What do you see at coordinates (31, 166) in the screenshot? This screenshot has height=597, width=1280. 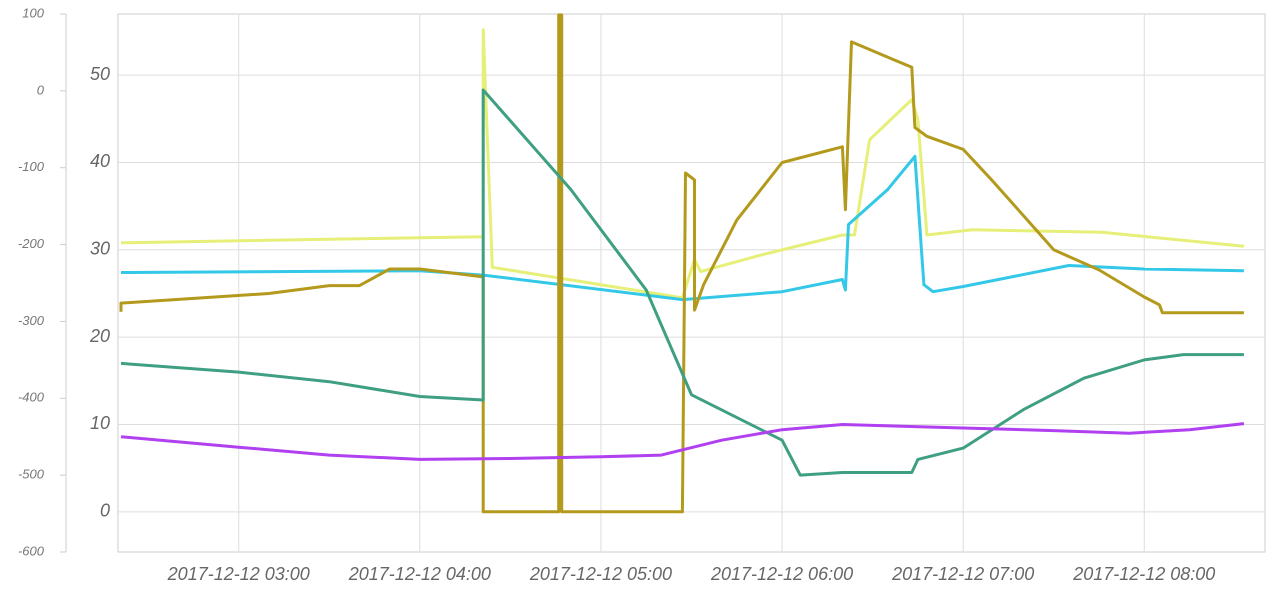 I see `y2-tick-label: -100` at bounding box center [31, 166].